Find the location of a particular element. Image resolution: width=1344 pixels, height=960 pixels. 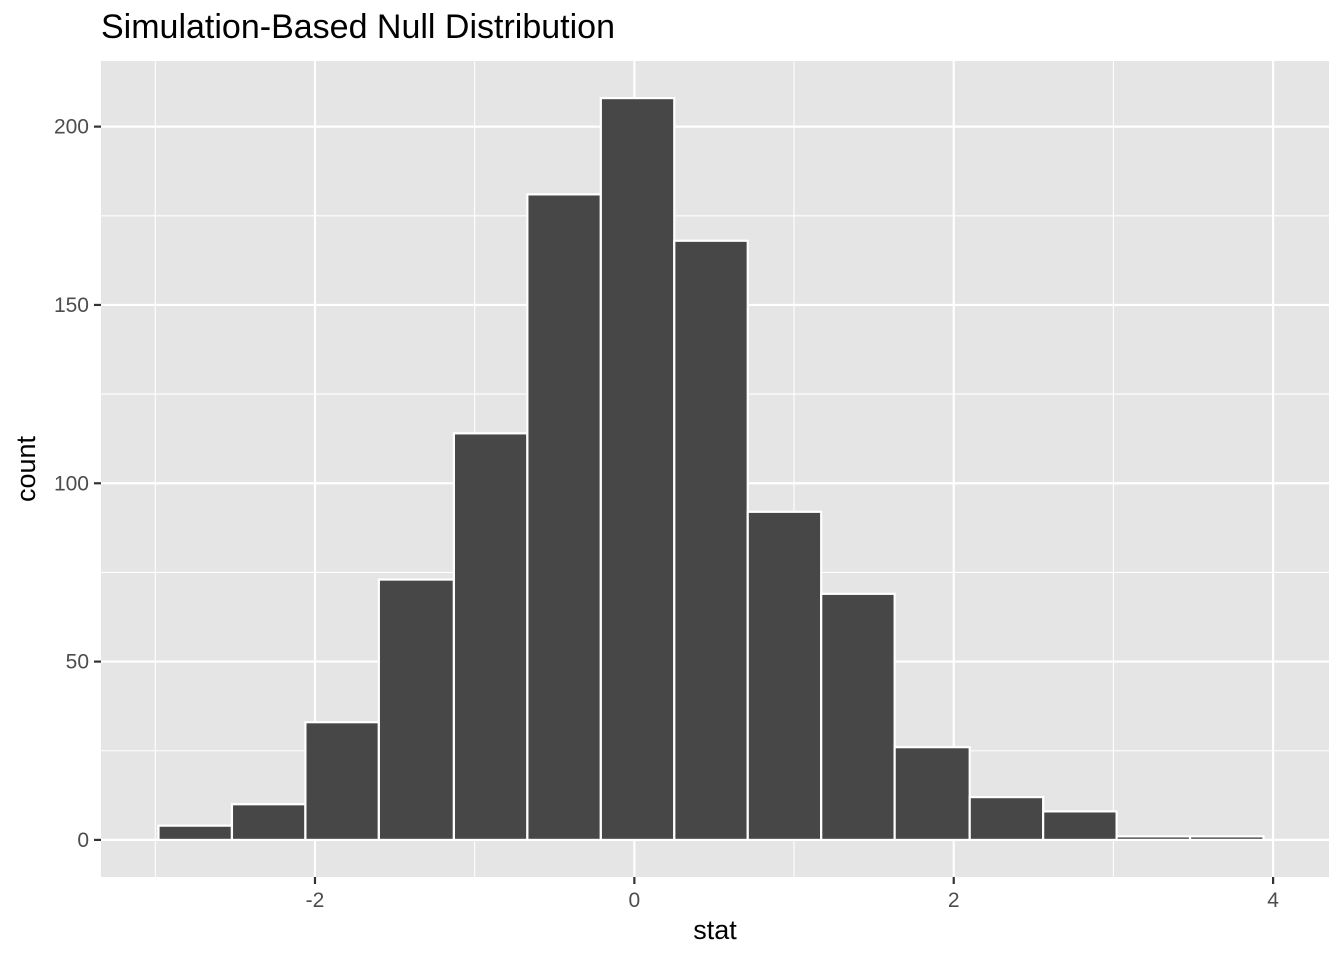

x-tick-label: 2 is located at coordinates (954, 900).